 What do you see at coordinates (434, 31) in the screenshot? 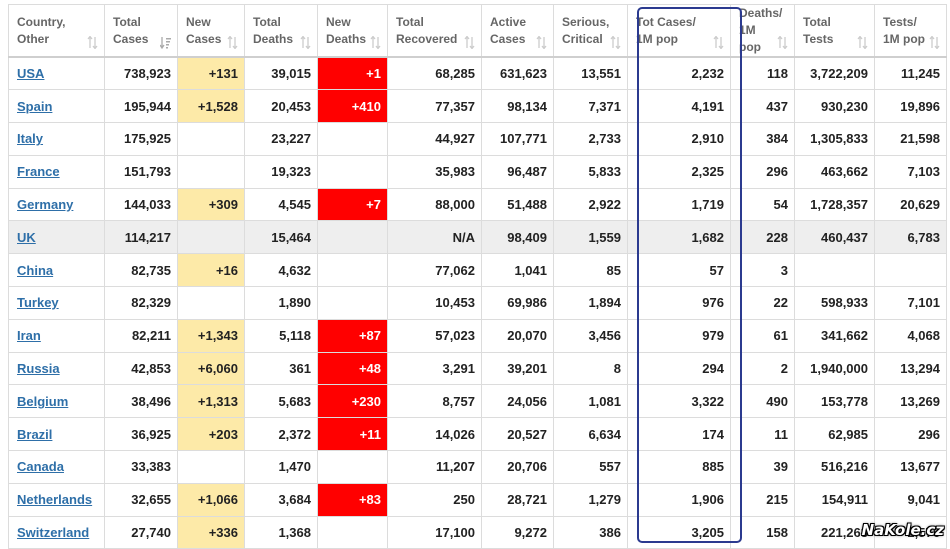
I see `column-header-total-recovered: Total Recovered` at bounding box center [434, 31].